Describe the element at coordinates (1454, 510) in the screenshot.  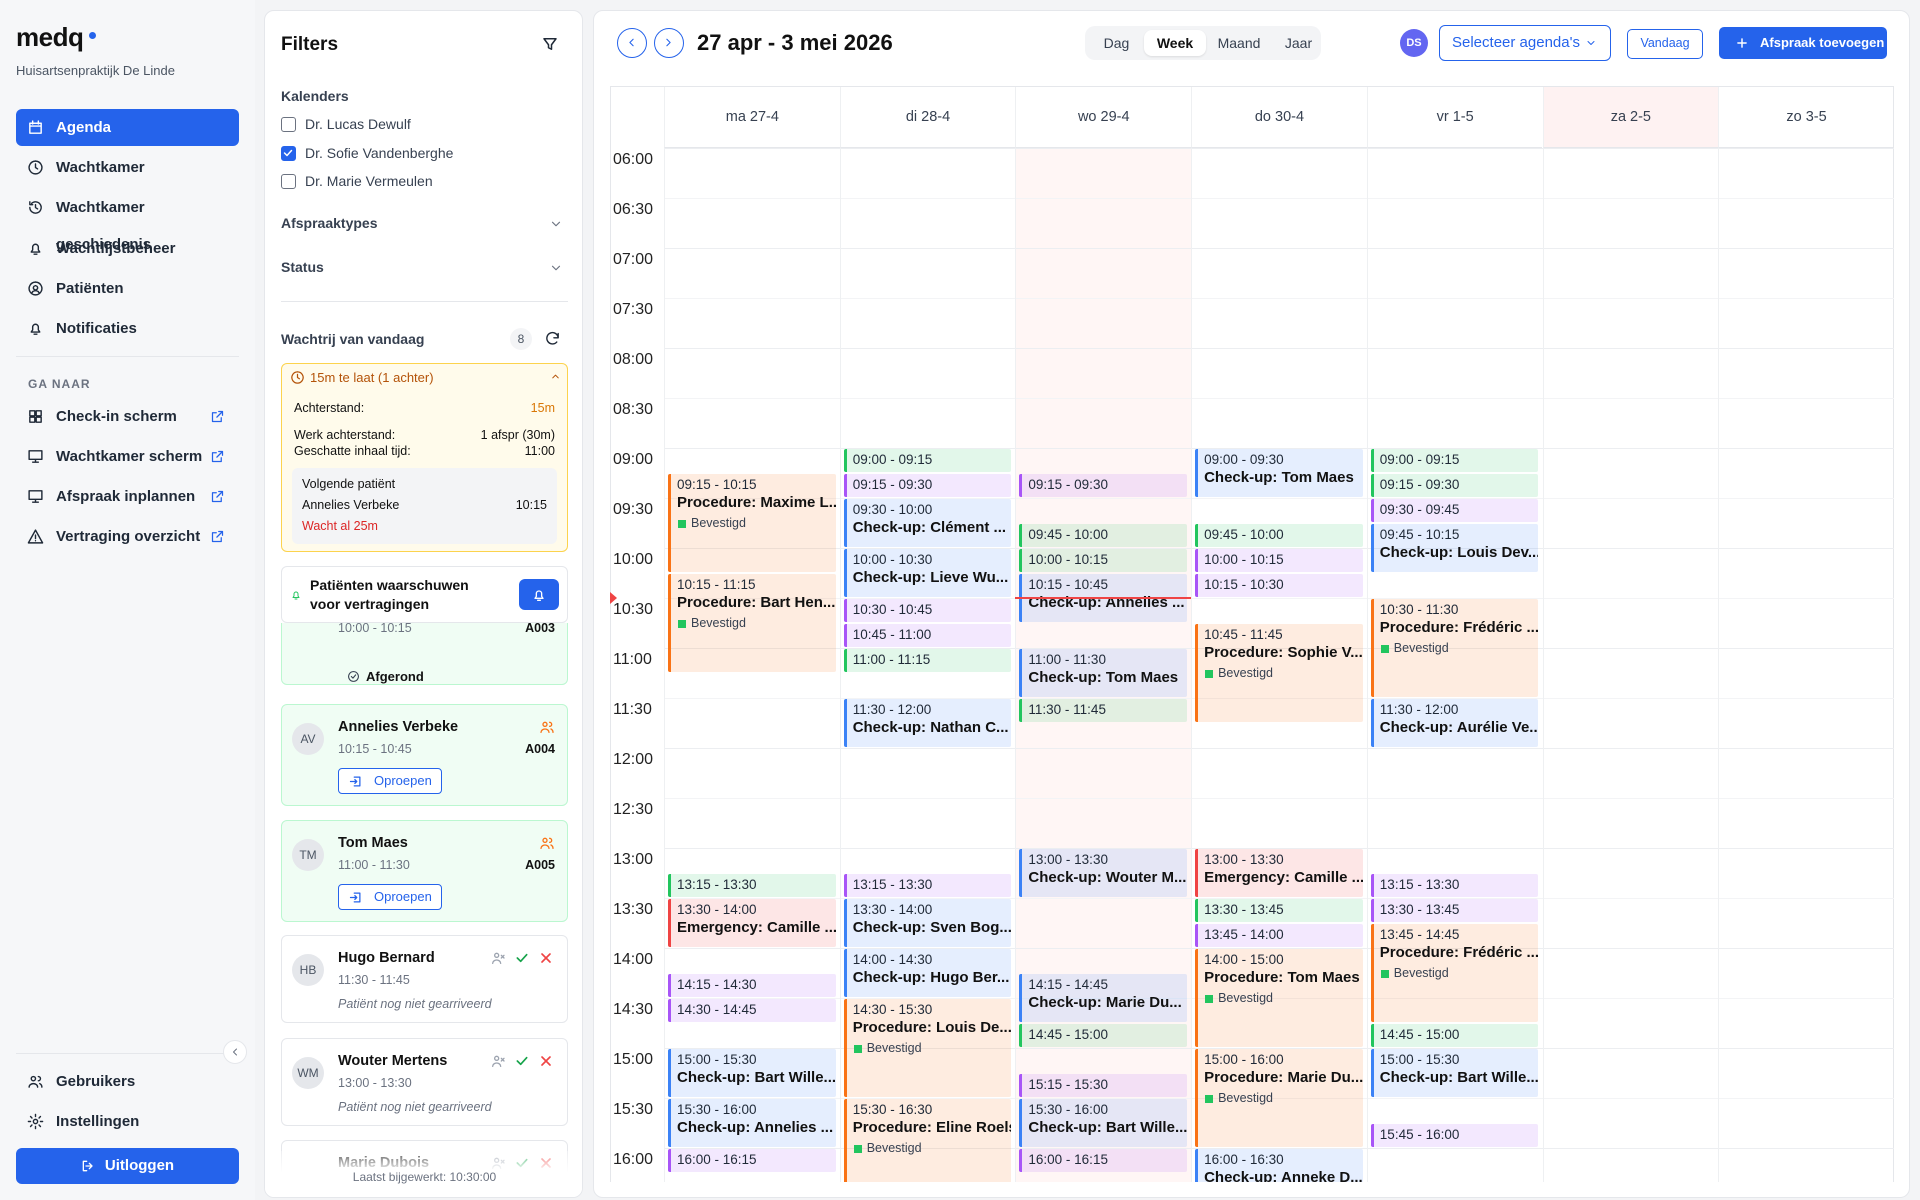
I see `appointment: 09:30 - 09:45` at that location.